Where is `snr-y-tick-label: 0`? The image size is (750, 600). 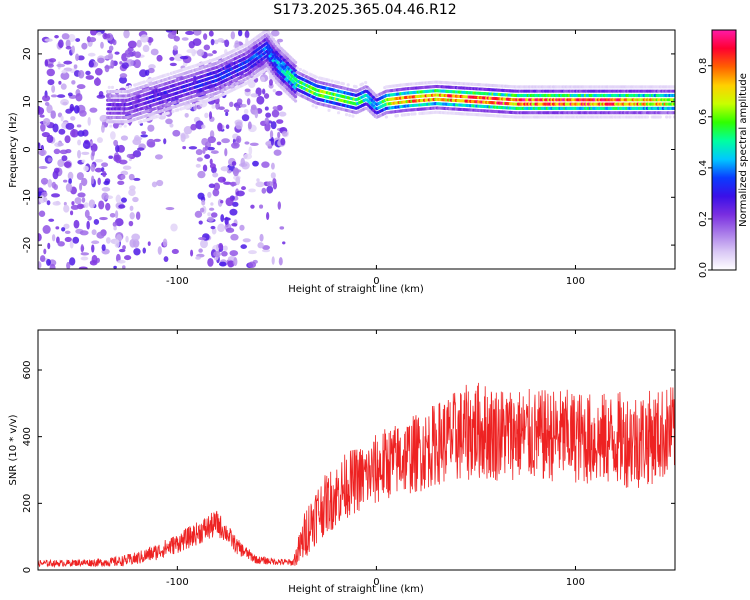 snr-y-tick-label: 0 is located at coordinates (27, 570).